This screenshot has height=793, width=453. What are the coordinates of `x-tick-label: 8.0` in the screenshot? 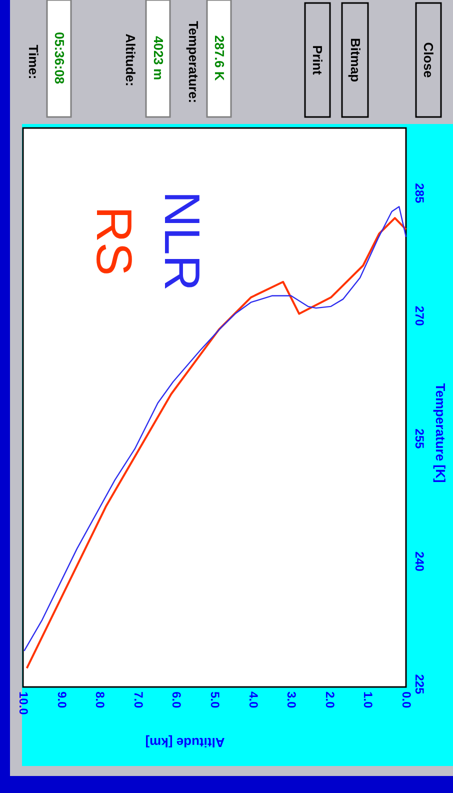 It's located at (100, 700).